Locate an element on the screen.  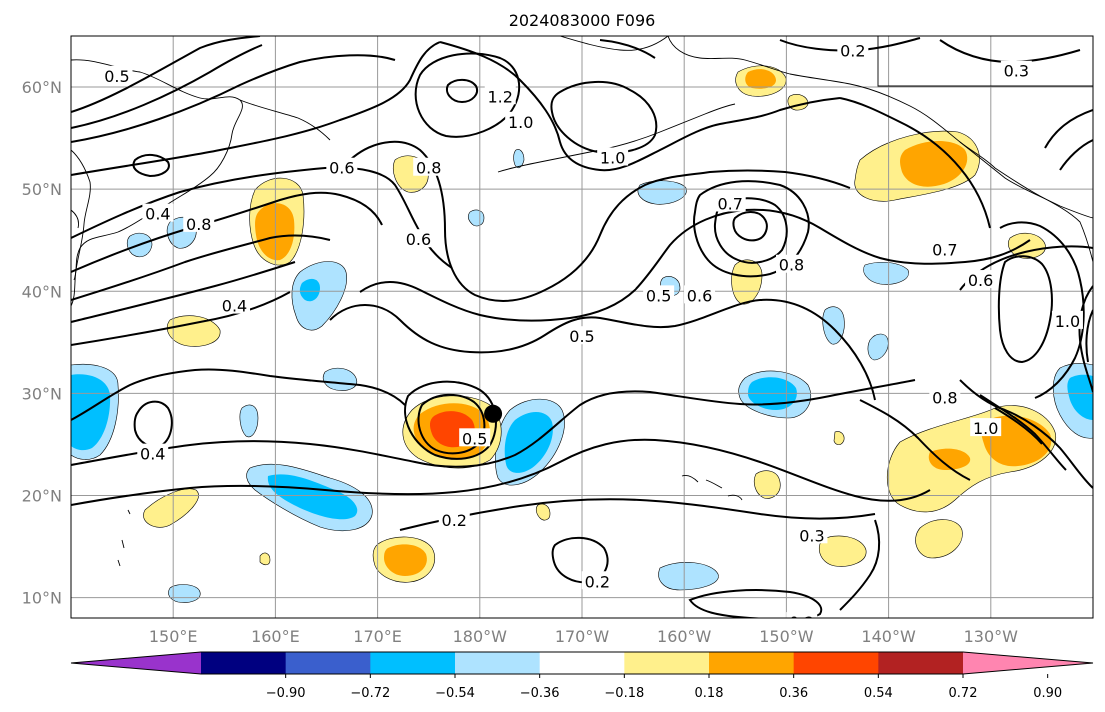
colorbar-extend-low is located at coordinates (136, 663).